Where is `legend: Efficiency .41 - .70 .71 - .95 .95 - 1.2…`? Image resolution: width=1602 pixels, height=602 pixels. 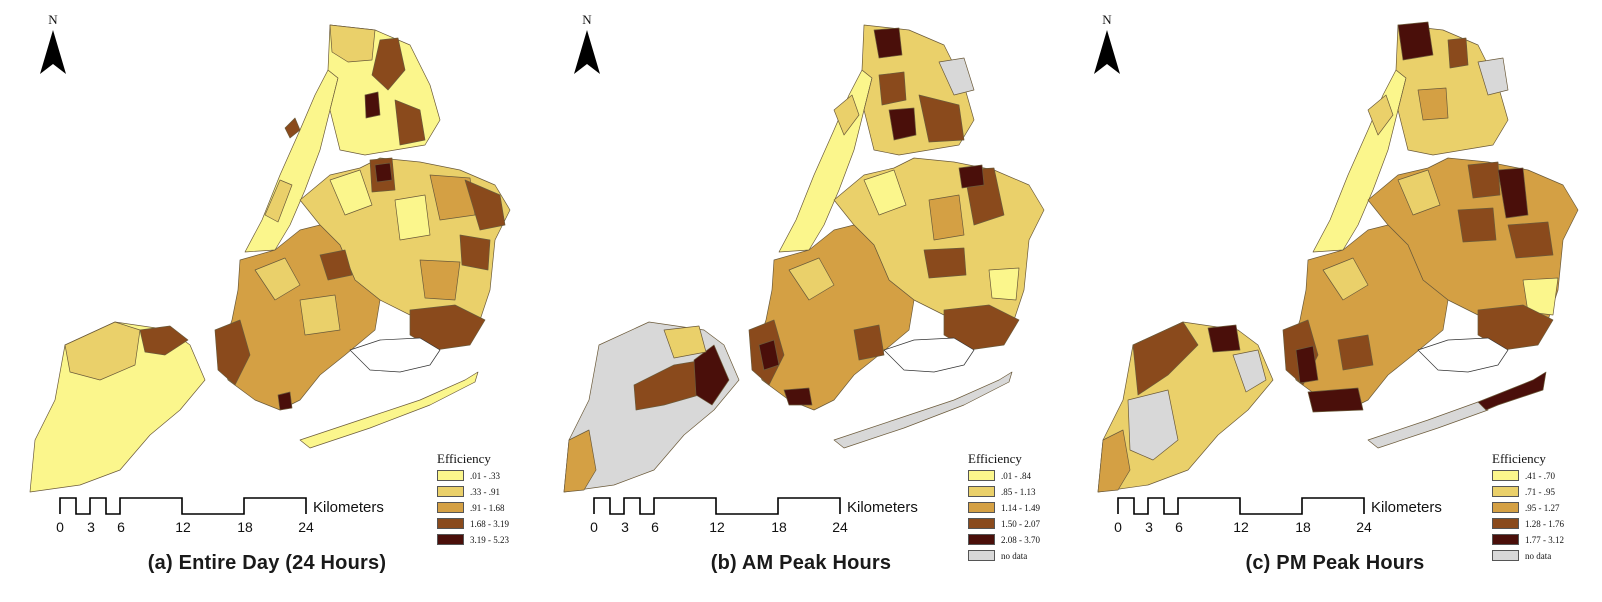
legend: Efficiency .41 - .70 .71 - .95 .95 - 1.2… is located at coordinates (1528, 508).